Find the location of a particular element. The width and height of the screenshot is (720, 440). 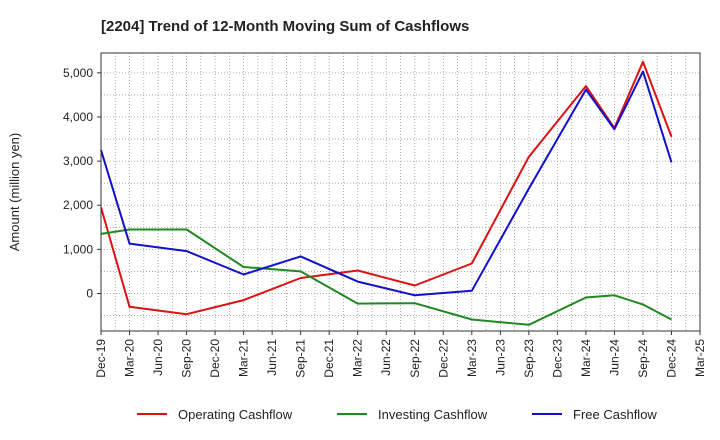

x-tick-label: Mar-23 is located at coordinates (472, 358).